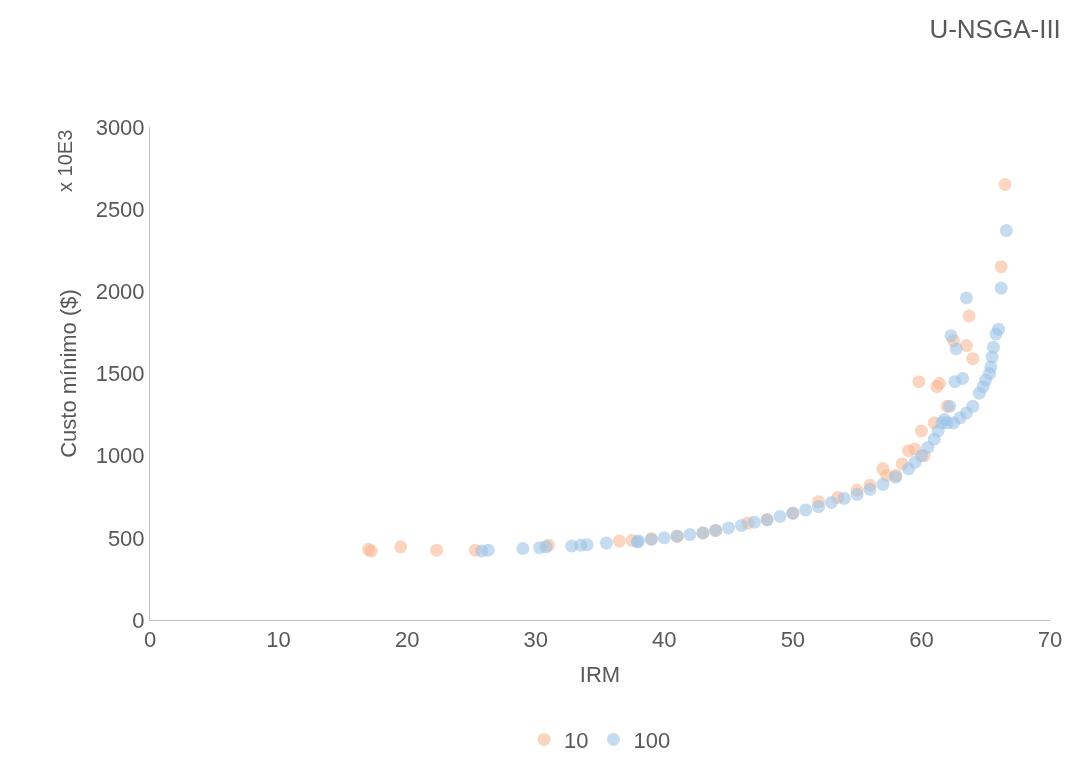  I want to click on x-tick-label: 60, so click(921, 640).